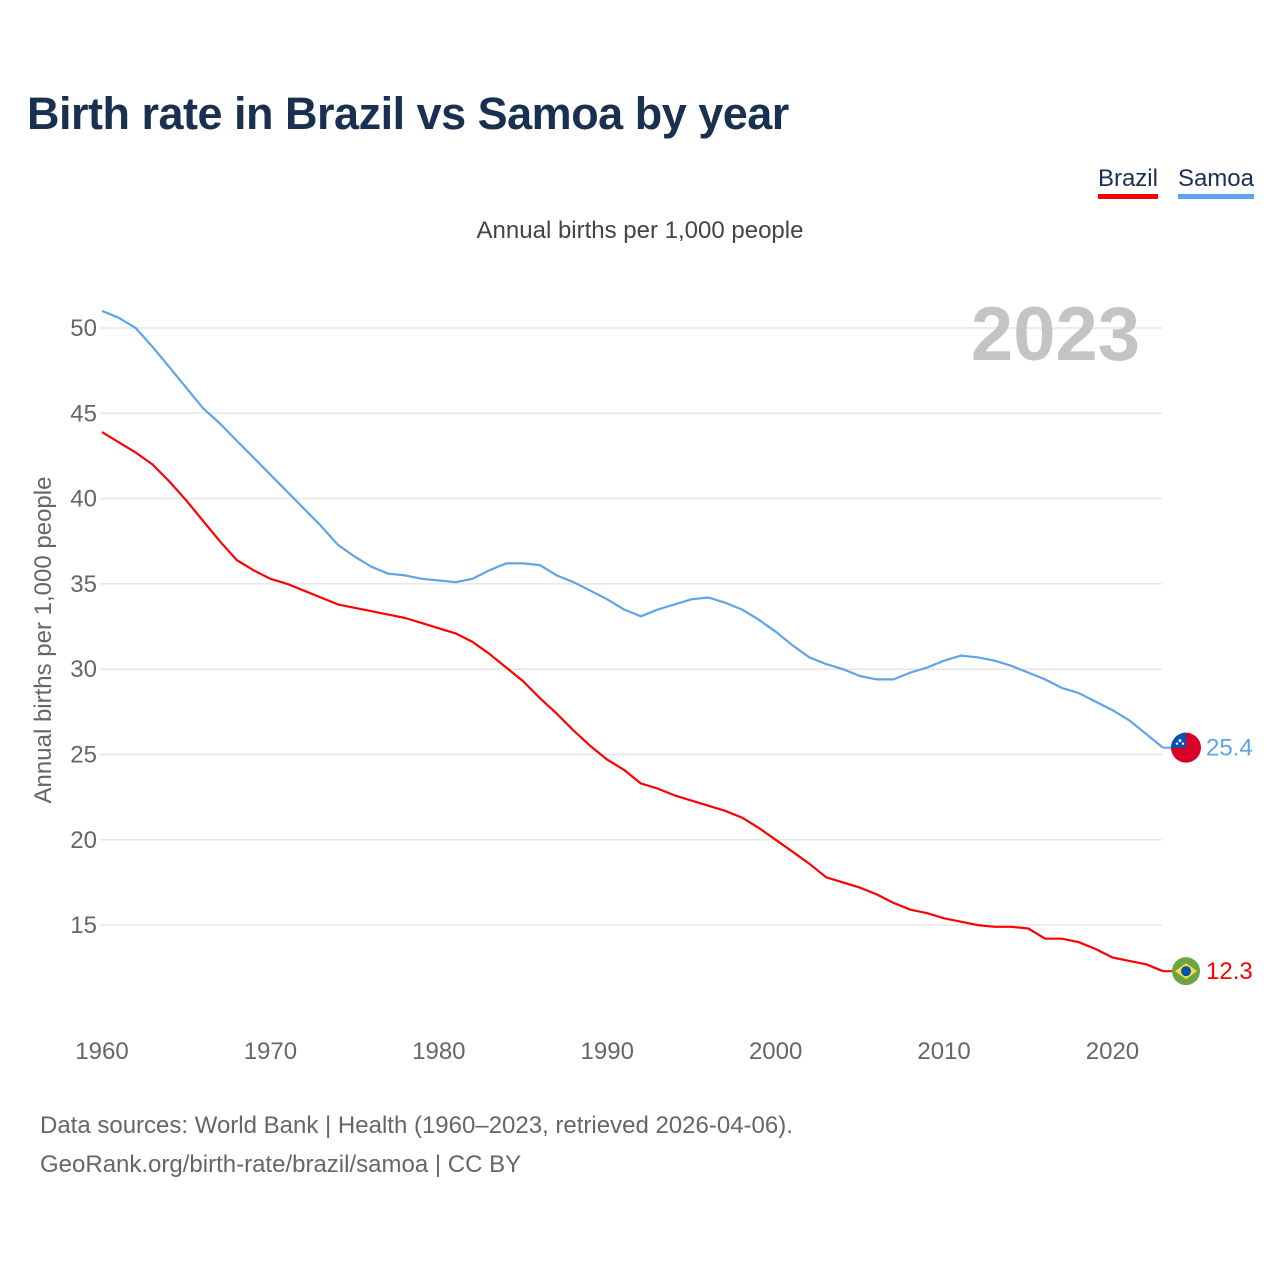 The image size is (1280, 1280). Describe the element at coordinates (83, 413) in the screenshot. I see `y-tick-label: 45` at that location.